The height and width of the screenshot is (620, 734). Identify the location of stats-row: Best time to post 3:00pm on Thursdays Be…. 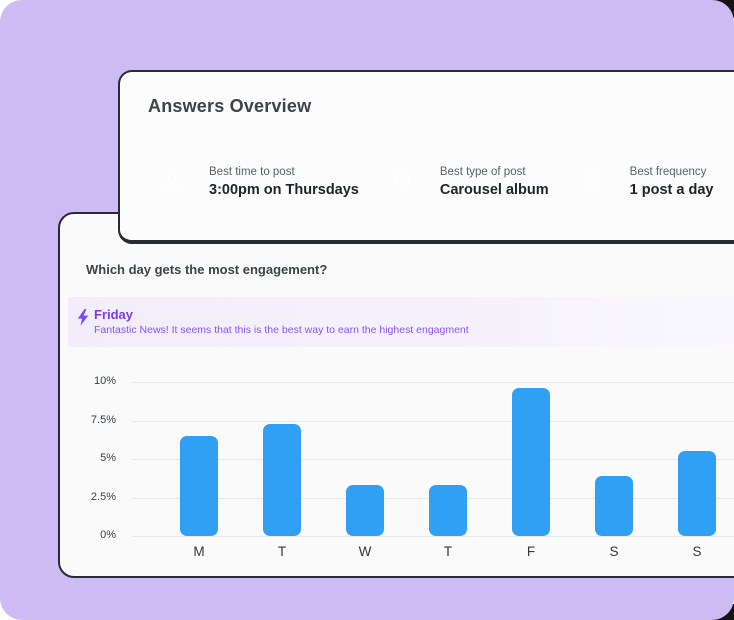
(430, 182).